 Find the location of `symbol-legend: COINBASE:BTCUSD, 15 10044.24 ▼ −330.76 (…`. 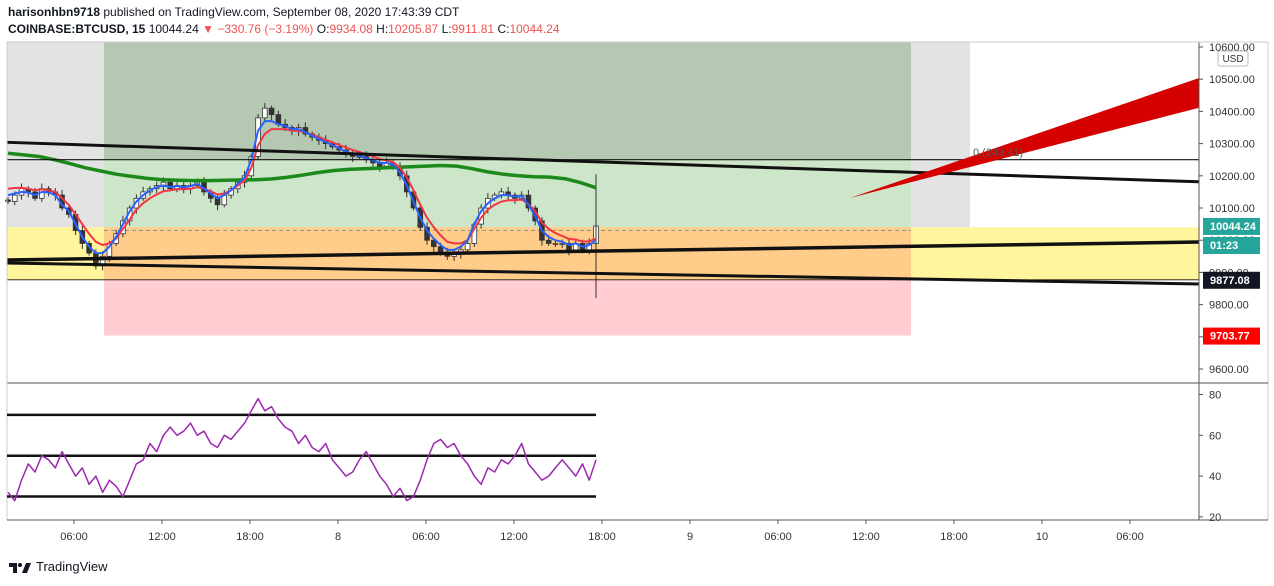

symbol-legend: COINBASE:BTCUSD, 15 10044.24 ▼ −330.76 (… is located at coordinates (284, 29).